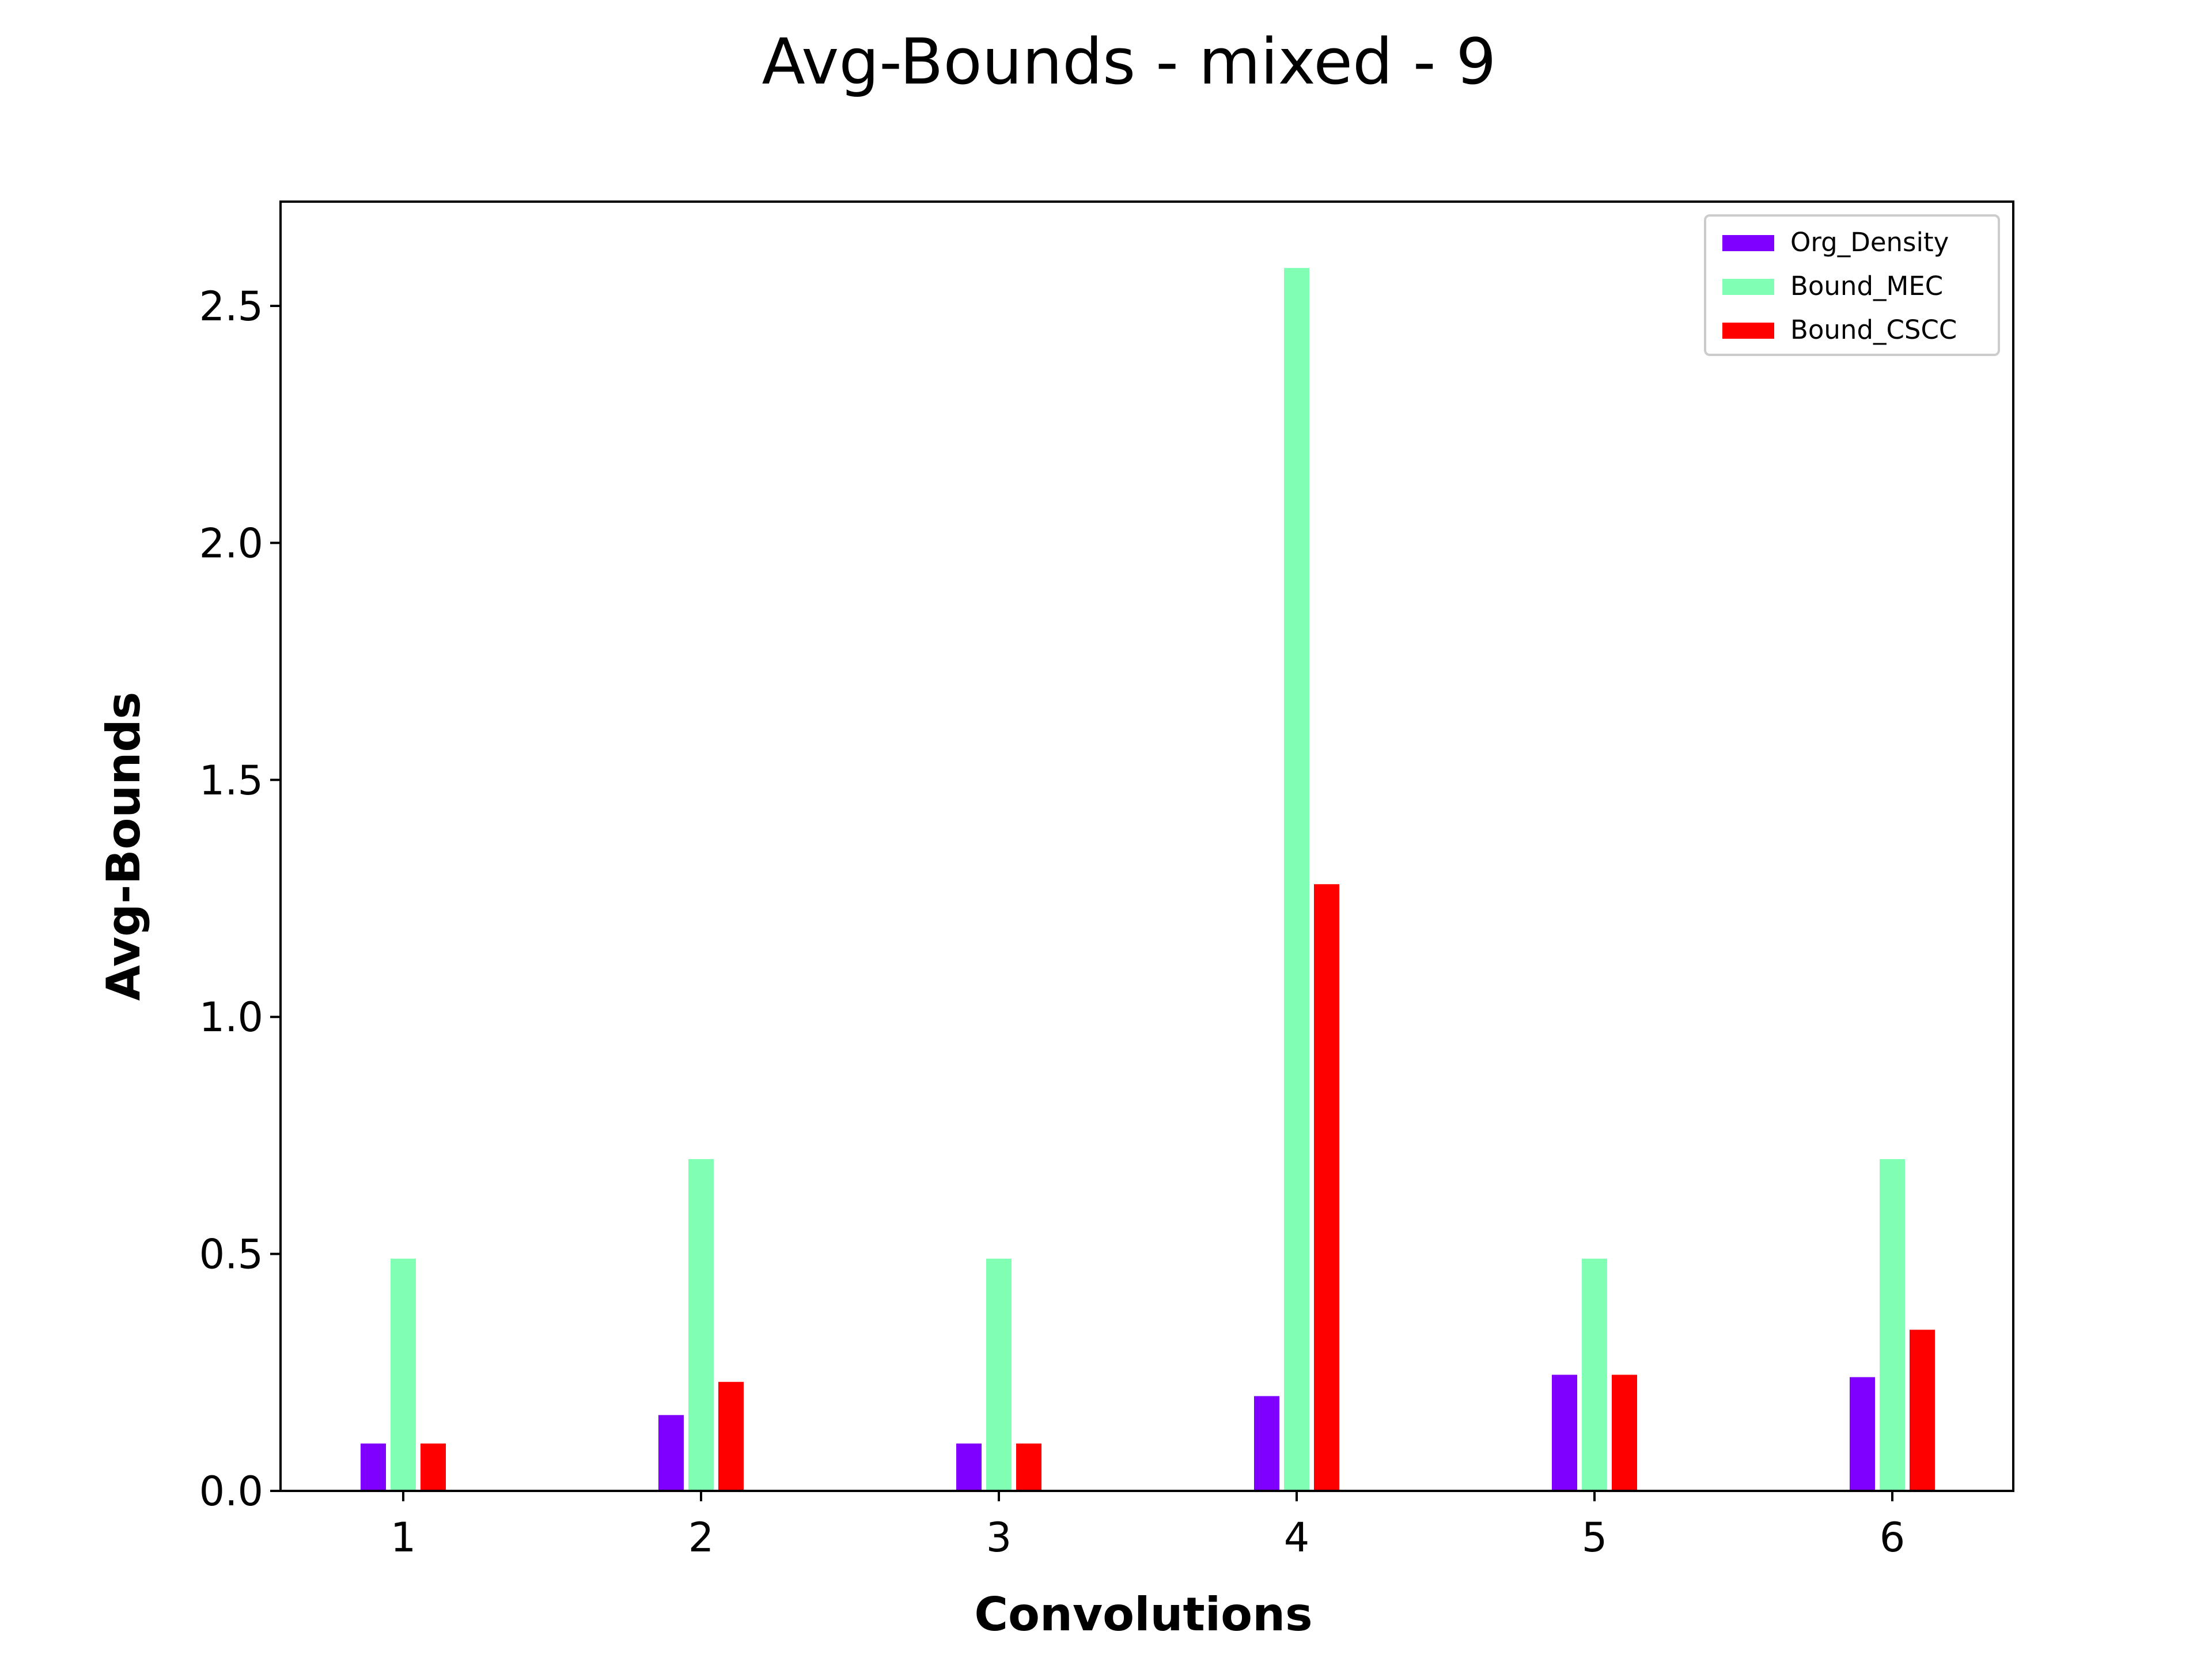  Describe the element at coordinates (403, 1538) in the screenshot. I see `x-tick-label: 1` at that location.